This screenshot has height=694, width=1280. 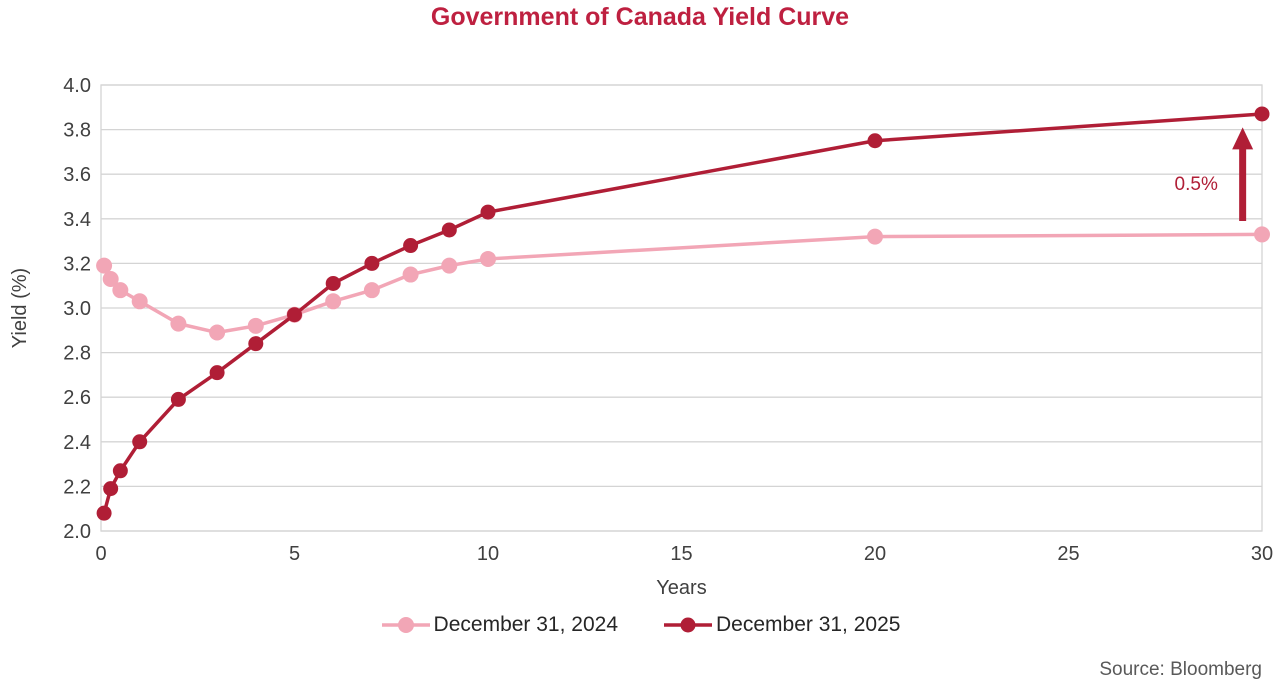 I want to click on yield-change-annotation: 0.5%, so click(x=1196, y=184).